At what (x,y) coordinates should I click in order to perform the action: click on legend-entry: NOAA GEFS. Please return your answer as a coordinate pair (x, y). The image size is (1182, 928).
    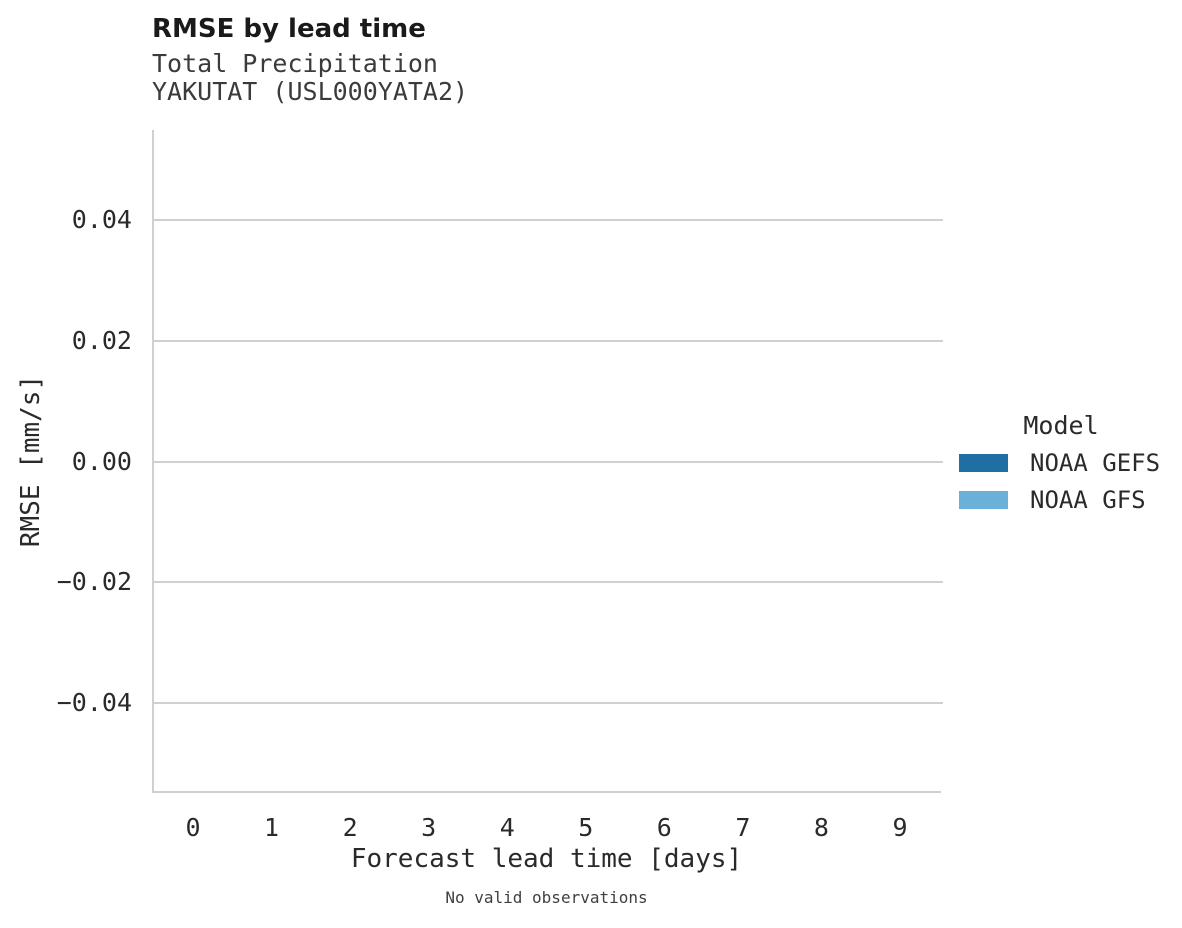
    Looking at the image, I should click on (1061, 463).